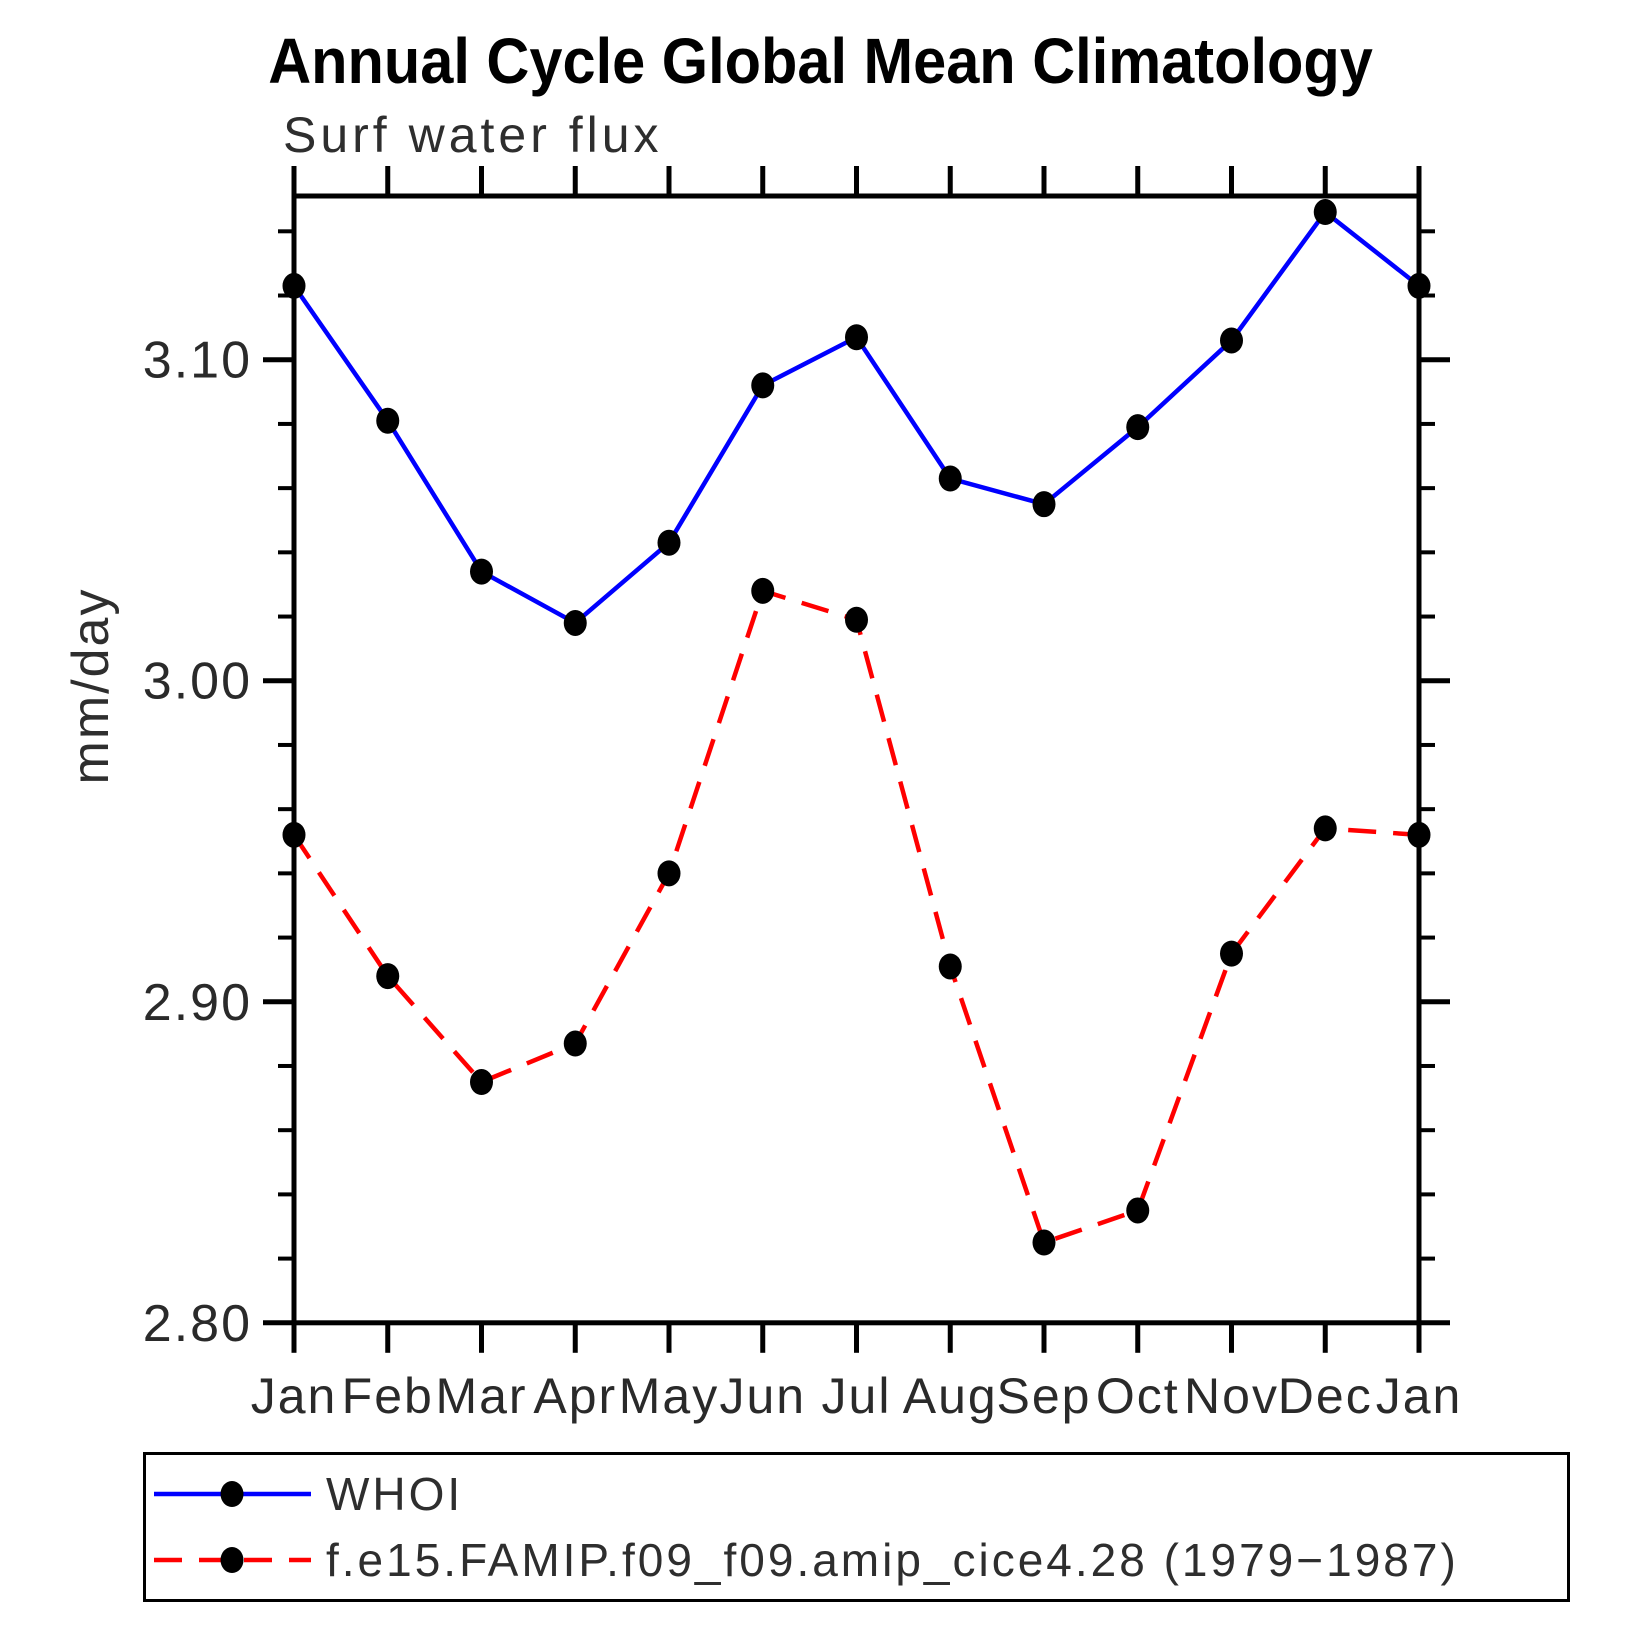 This screenshot has width=1641, height=1641. Describe the element at coordinates (481, 1396) in the screenshot. I see `x-tick-label: Mar` at that location.